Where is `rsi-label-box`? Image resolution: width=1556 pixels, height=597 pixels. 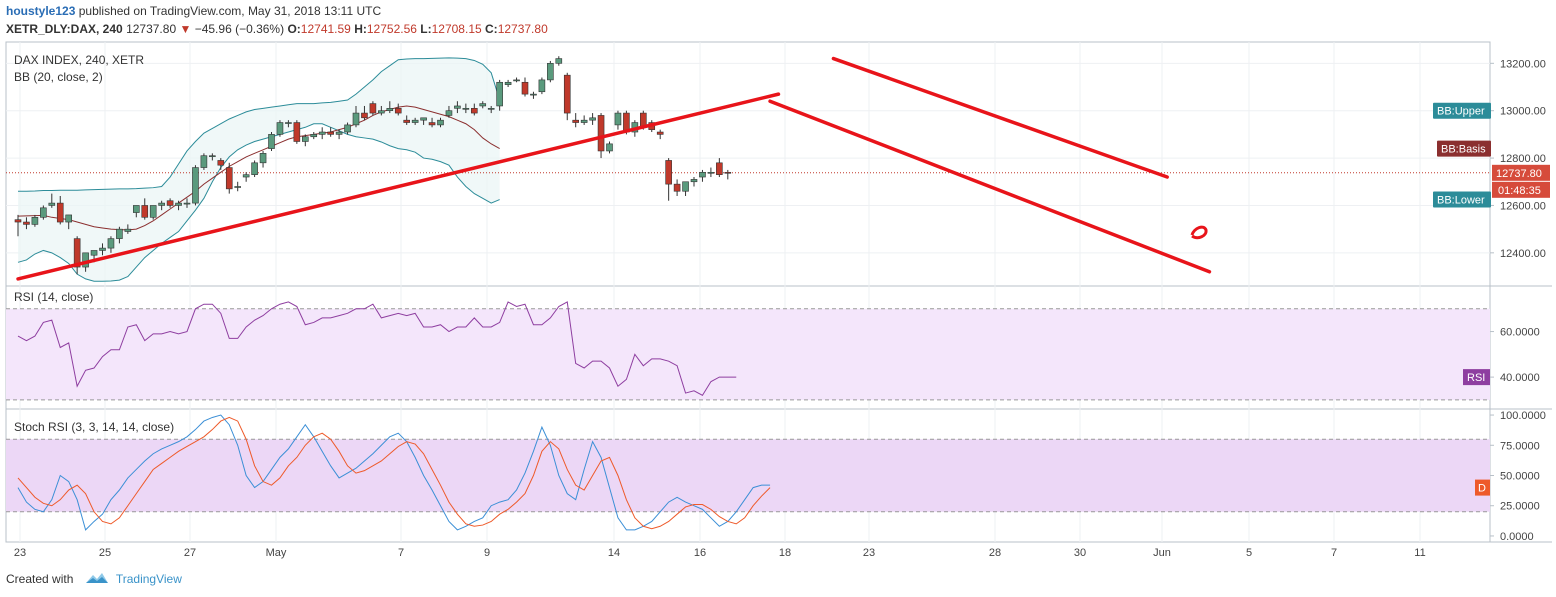 rsi-label-box is located at coordinates (1476, 377).